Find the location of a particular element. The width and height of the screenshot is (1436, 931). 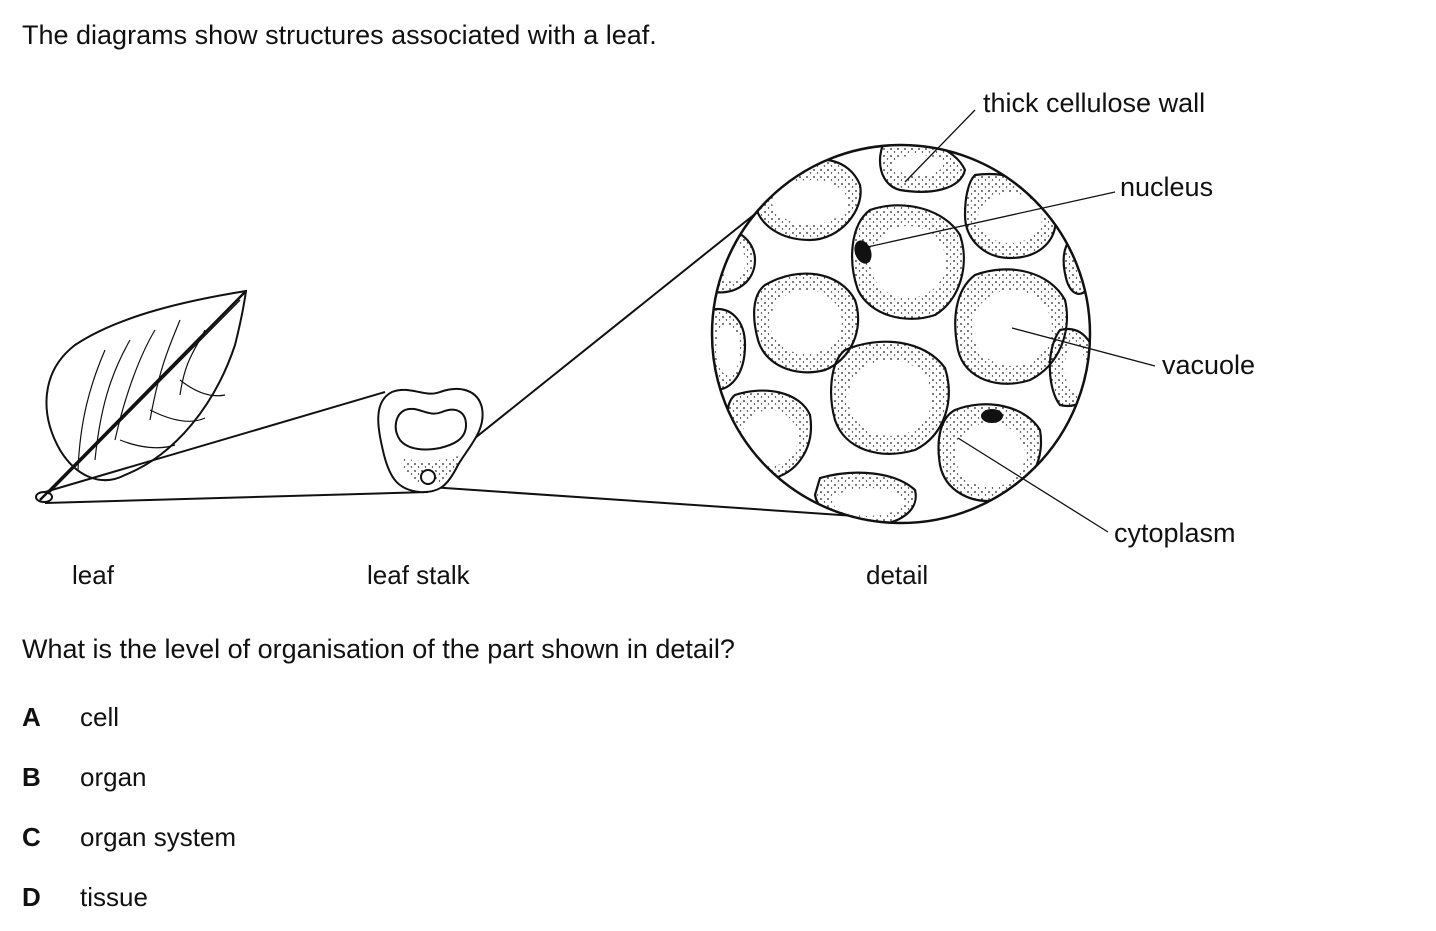

option-b-text: organ is located at coordinates (113, 777).